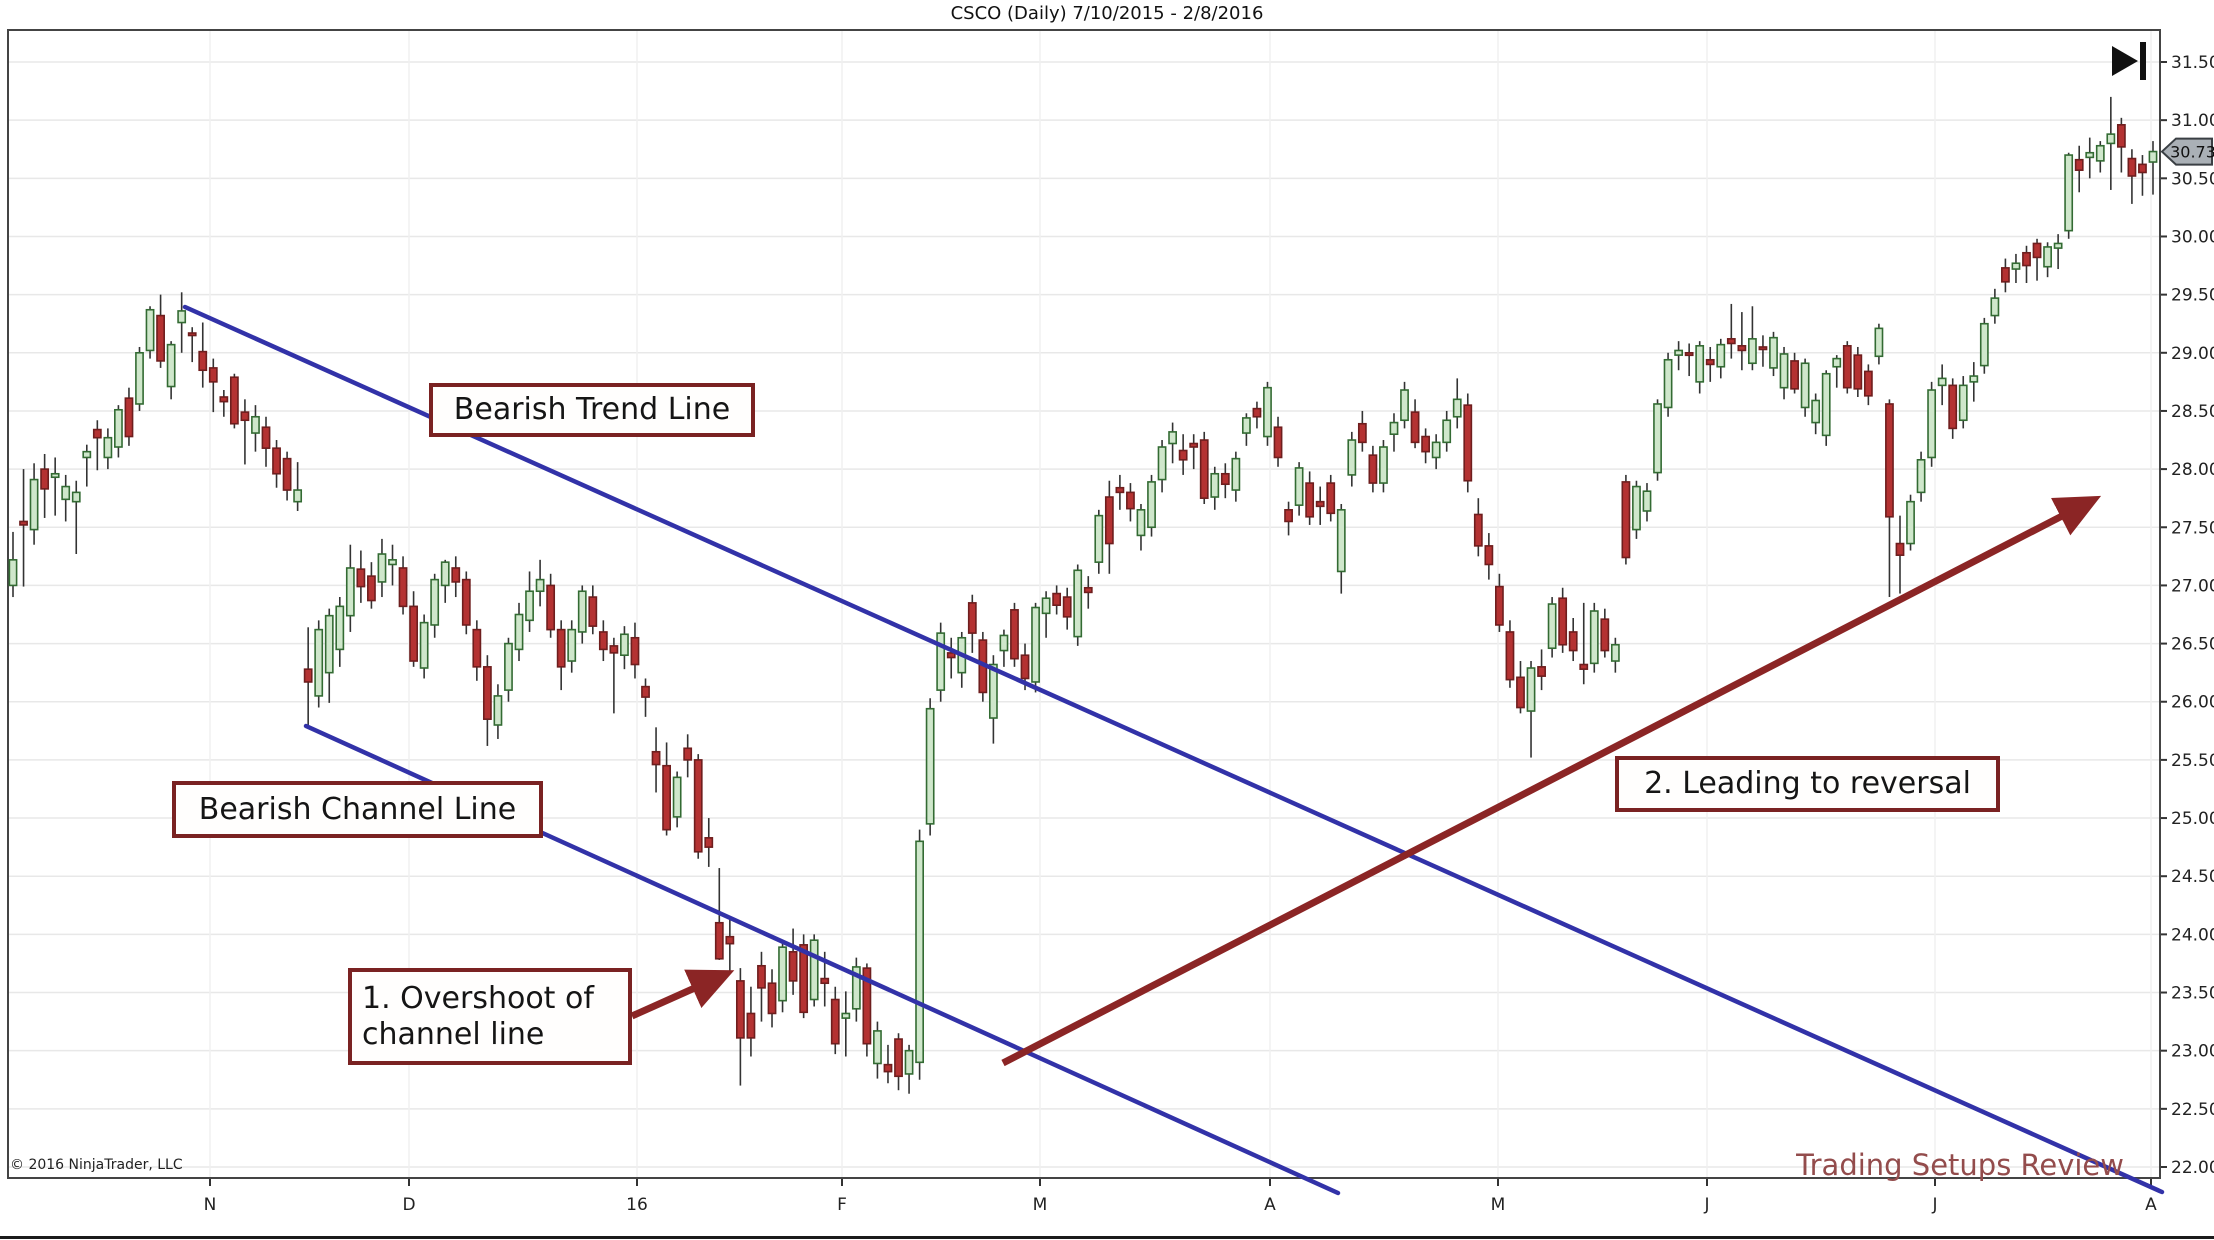 Image resolution: width=2214 pixels, height=1240 pixels. What do you see at coordinates (2192, 761) in the screenshot?
I see `svg-text: 25.50` at bounding box center [2192, 761].